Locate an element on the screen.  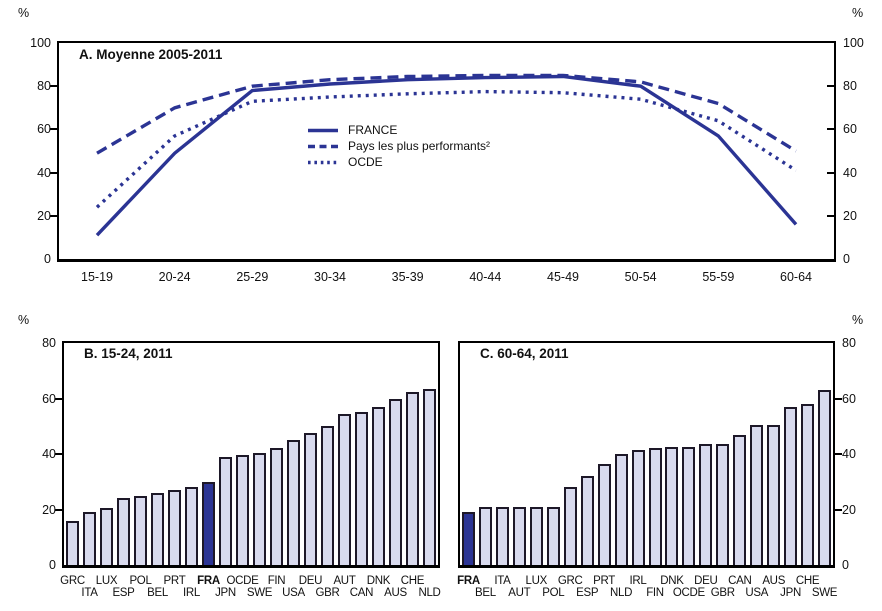
solid-line-icon is located at coordinates (323, 130).